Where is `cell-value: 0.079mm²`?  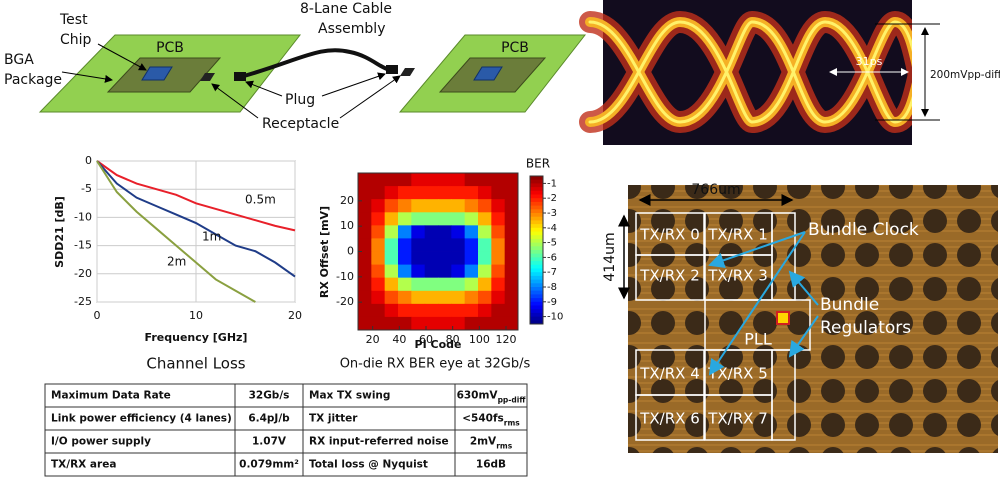
cell-value: 0.079mm² is located at coordinates (269, 465).